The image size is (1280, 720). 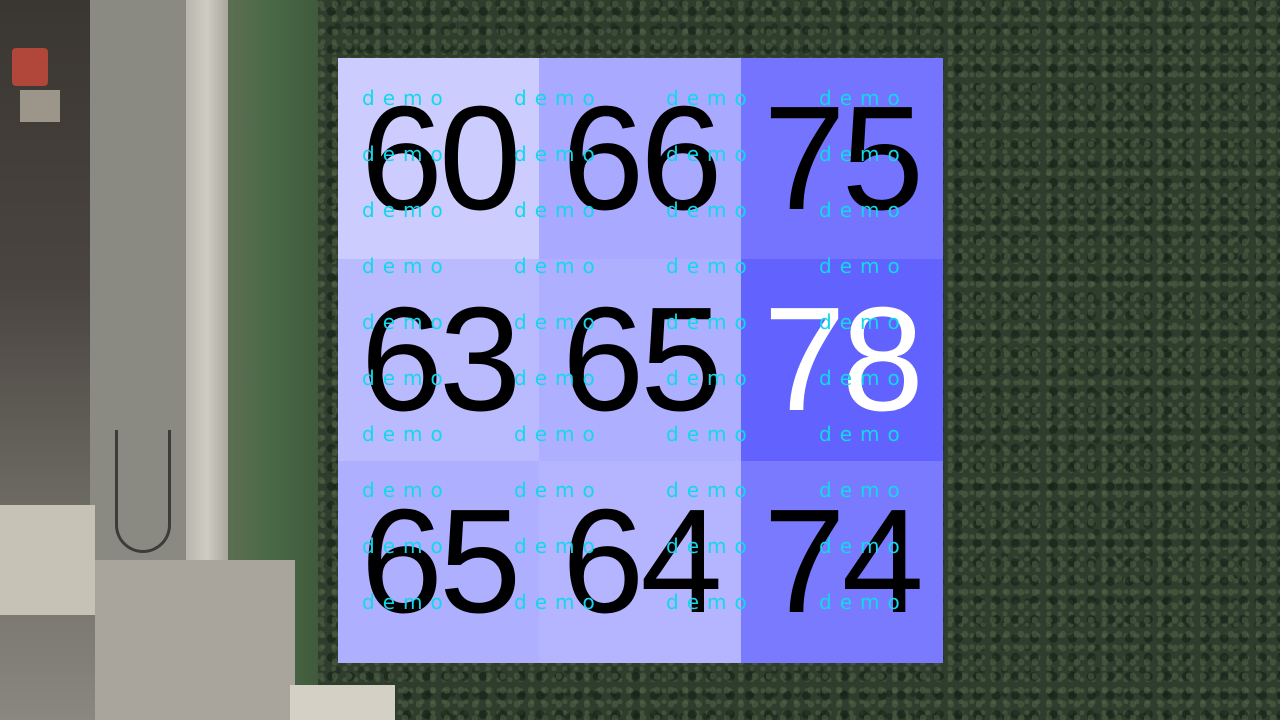 I want to click on runway-marking, so click(x=143, y=491).